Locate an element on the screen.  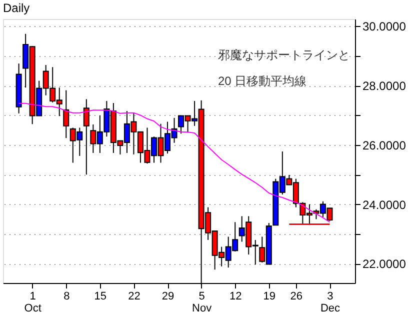
y-tick-label: 26.0000 is located at coordinates (384, 145).